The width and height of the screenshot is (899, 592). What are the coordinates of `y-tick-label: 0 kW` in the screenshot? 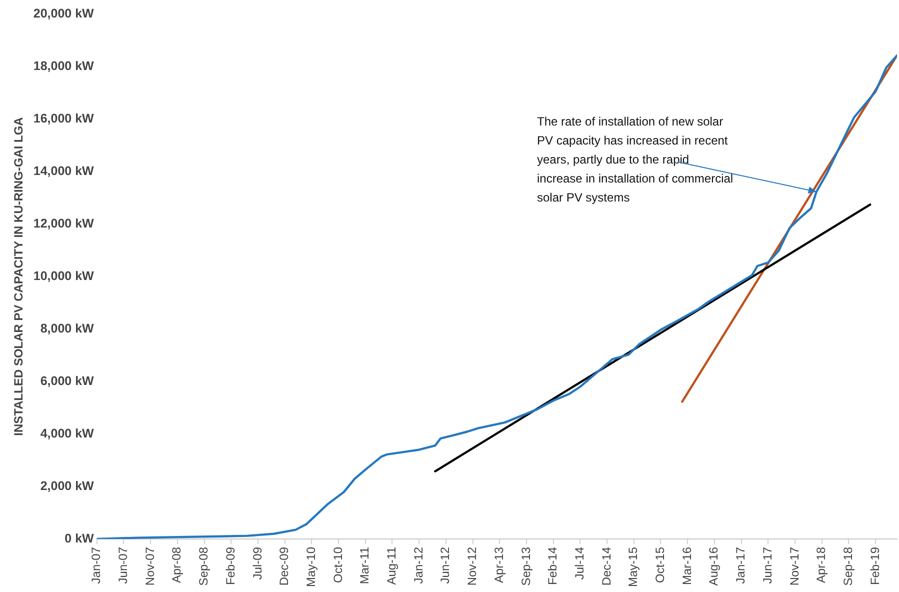 It's located at (79, 538).